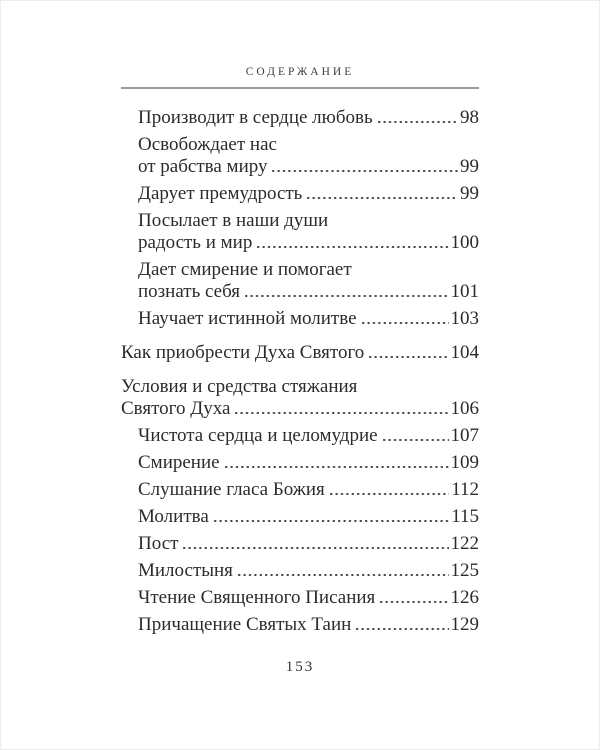 This screenshot has width=600, height=750. Describe the element at coordinates (258, 435) in the screenshot. I see `entry-title: Чистота сердца и целомудрие` at that location.